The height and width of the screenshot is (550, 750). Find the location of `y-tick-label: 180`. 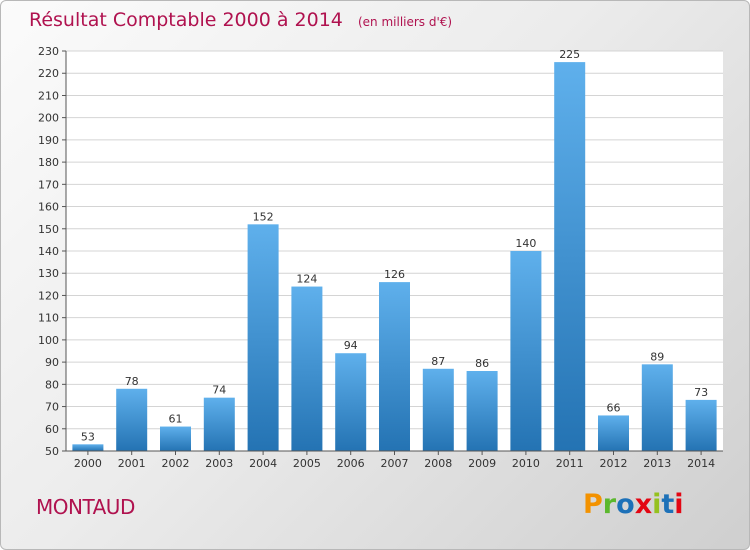

y-tick-label: 180 is located at coordinates (48, 162).